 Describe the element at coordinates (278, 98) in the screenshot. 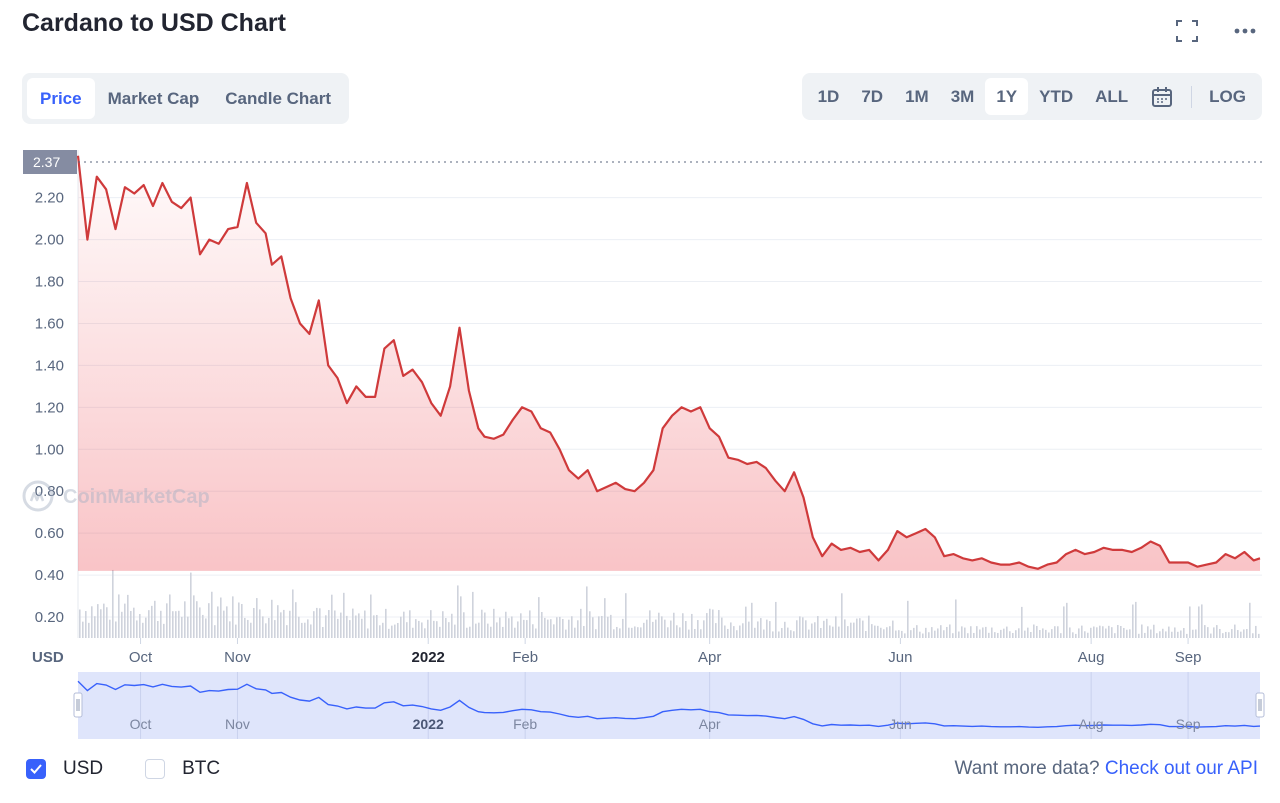

I see `tab-candle-chart: Candle Chart` at that location.